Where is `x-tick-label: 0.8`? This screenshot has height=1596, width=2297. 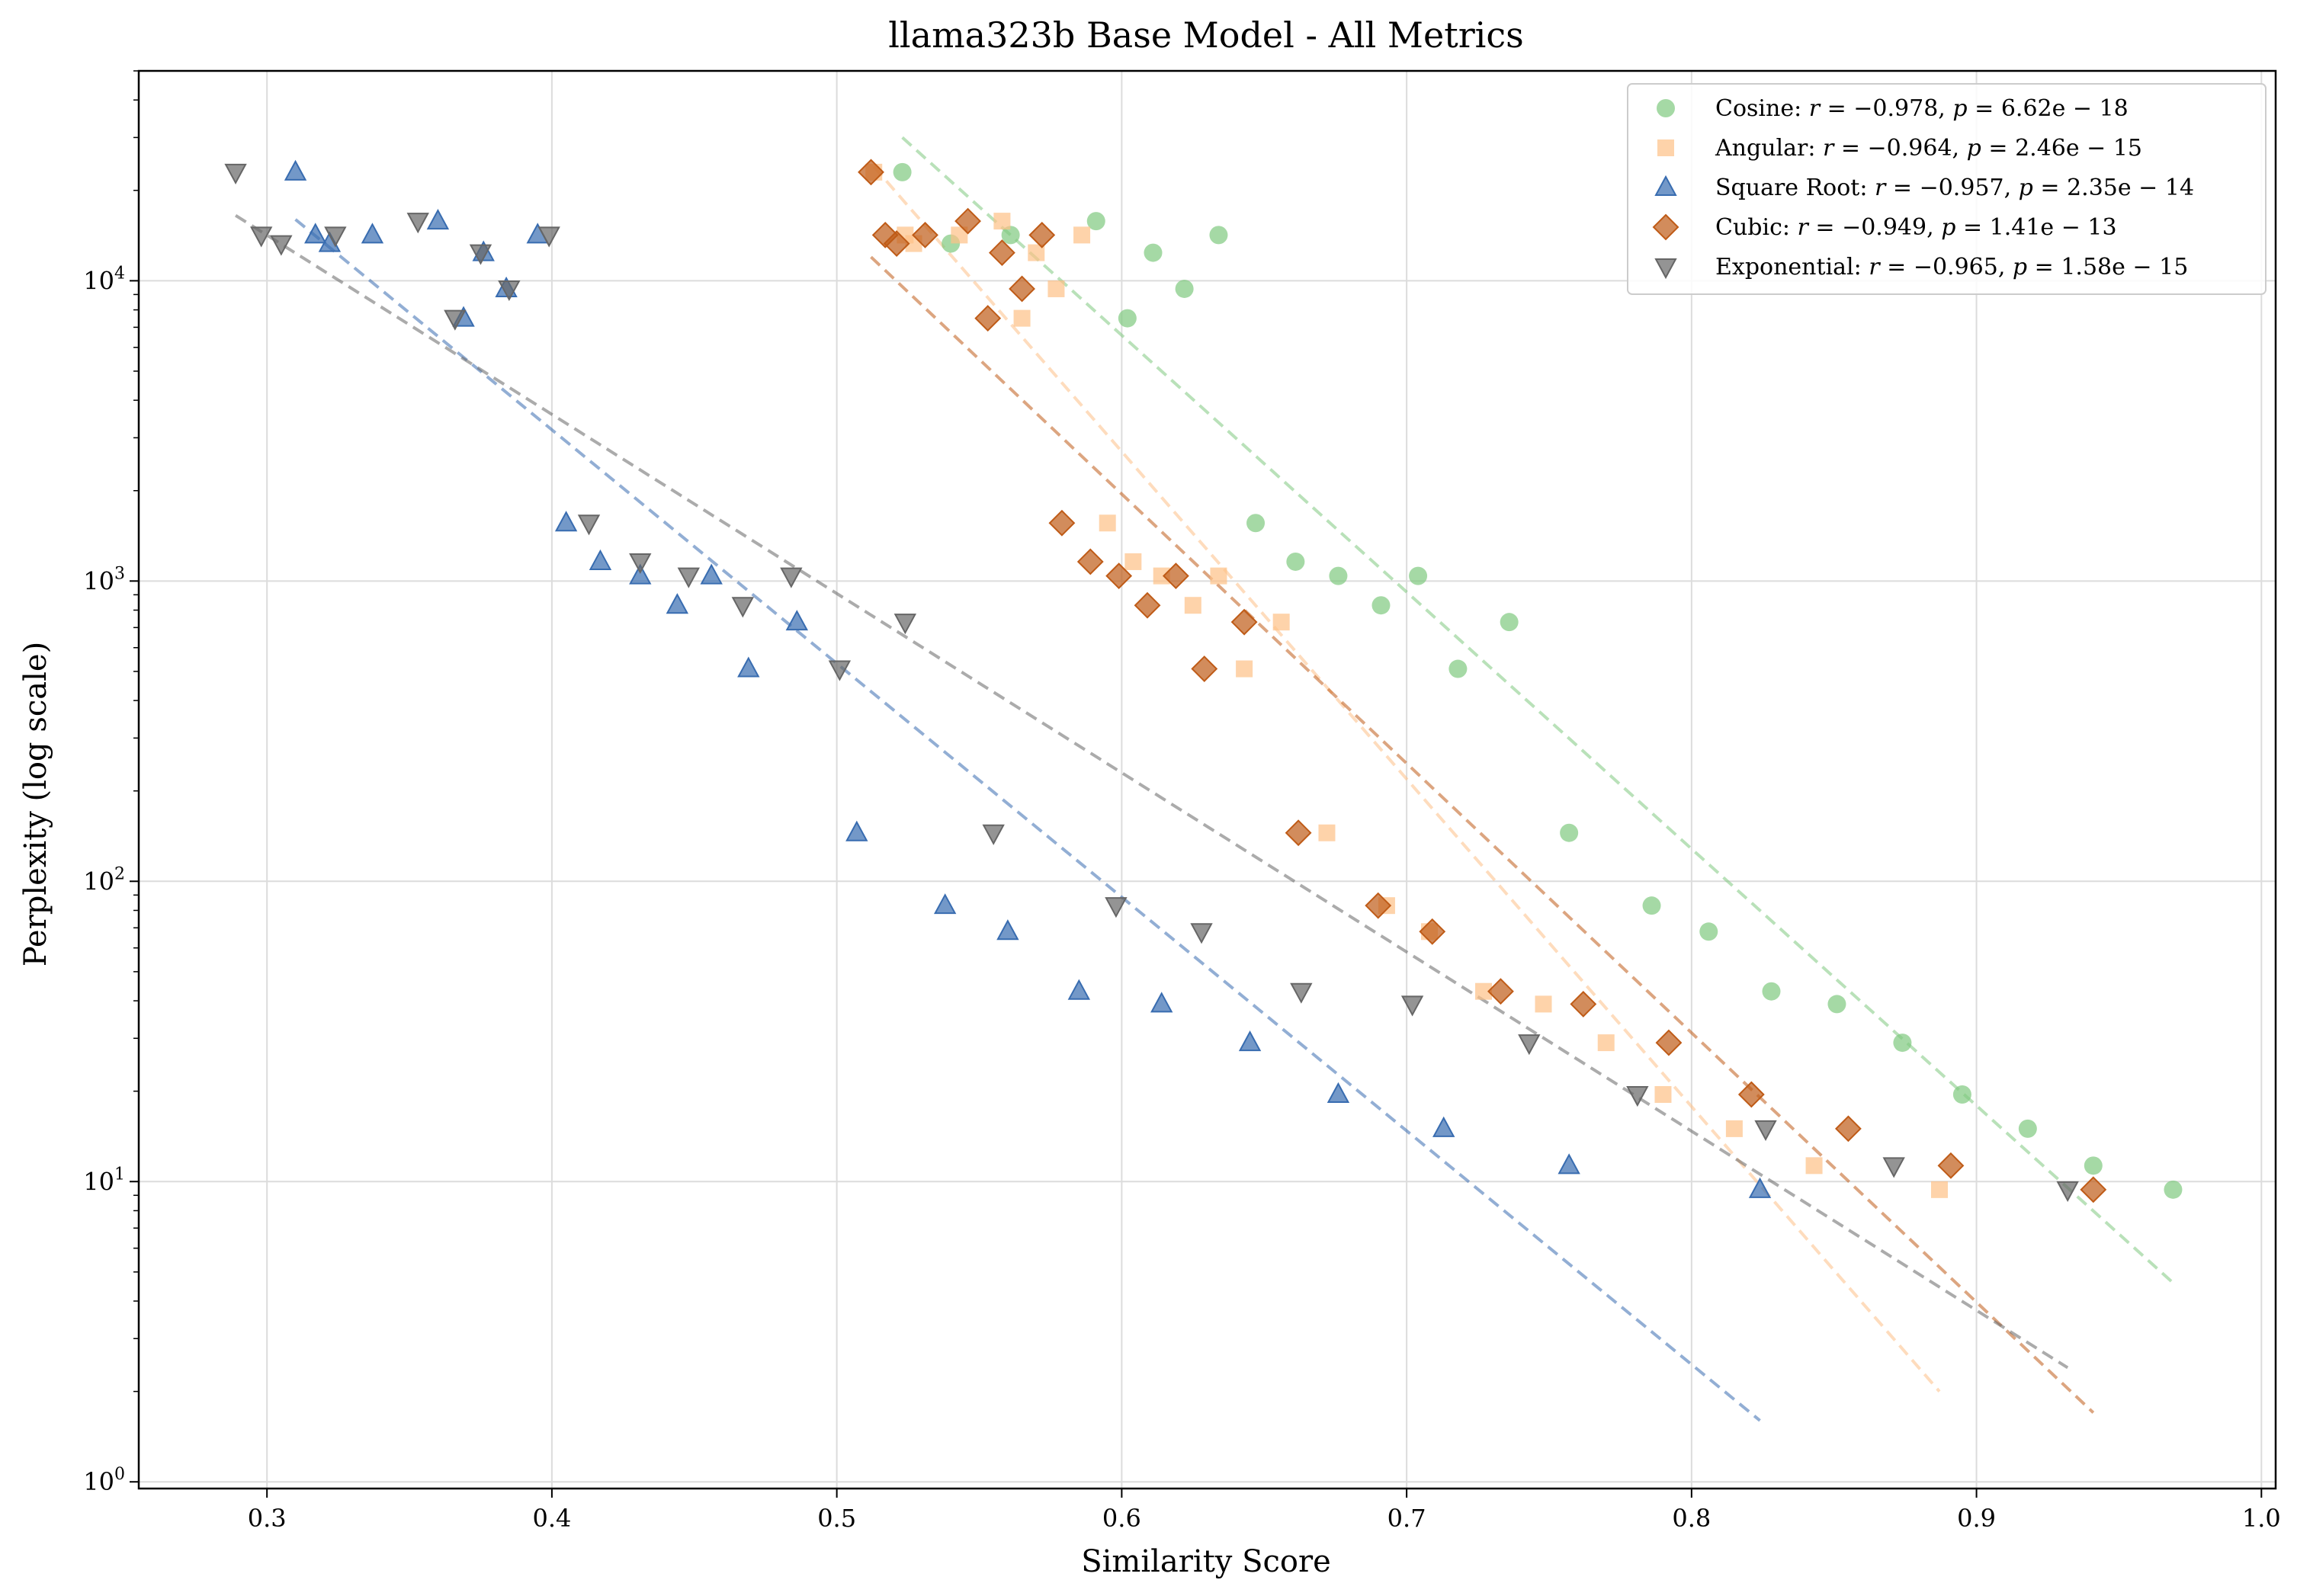
x-tick-label: 0.8 is located at coordinates (1691, 1518).